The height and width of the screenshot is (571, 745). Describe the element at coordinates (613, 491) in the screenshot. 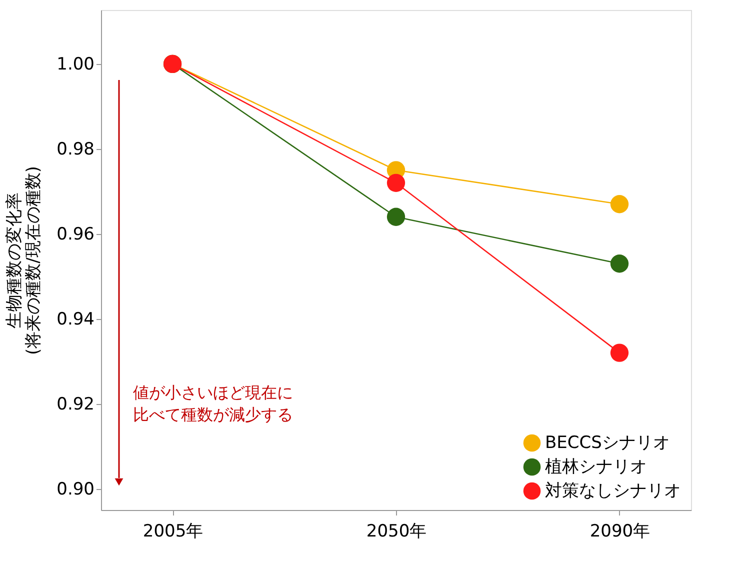

I see `legend-label: 対策なしシナリオ` at that location.